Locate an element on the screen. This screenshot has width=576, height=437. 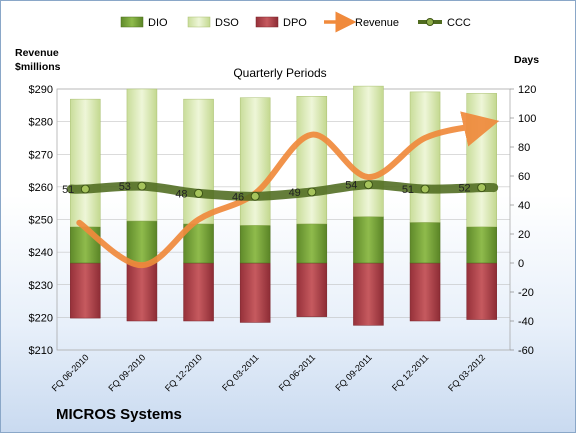
legend-label-dso: DSO is located at coordinates (227, 23).